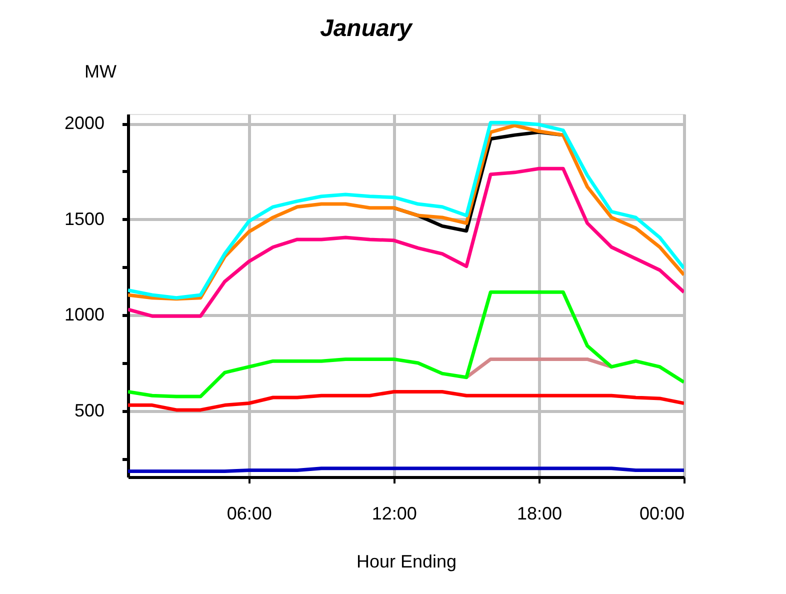  I want to click on x-tick-label: 12:00, so click(394, 514).